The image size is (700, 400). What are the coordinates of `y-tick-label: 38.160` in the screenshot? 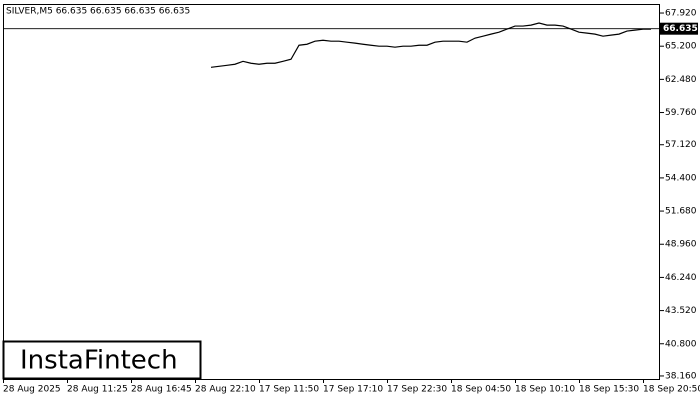 It's located at (681, 376).